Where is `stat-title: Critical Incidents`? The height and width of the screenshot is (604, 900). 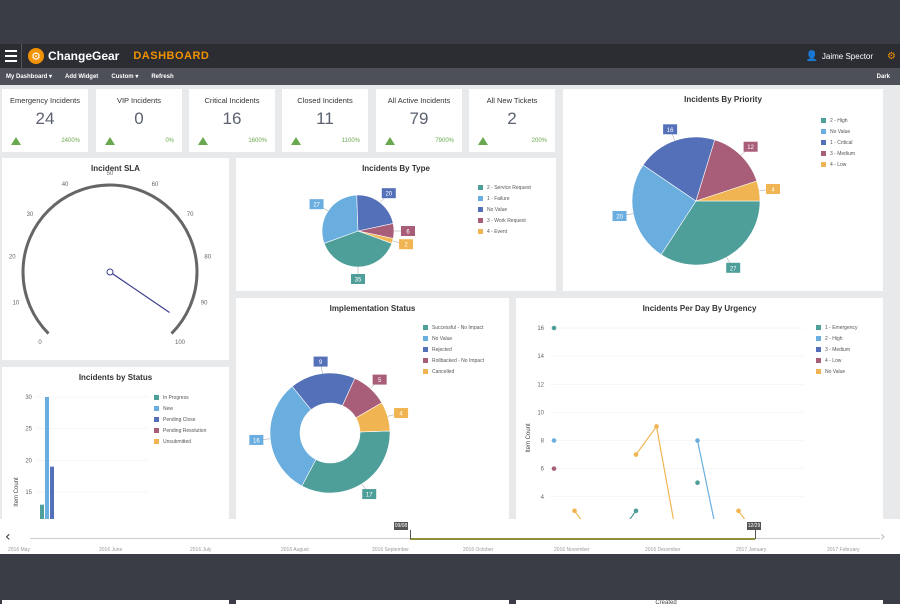
stat-title: Critical Incidents is located at coordinates (232, 100).